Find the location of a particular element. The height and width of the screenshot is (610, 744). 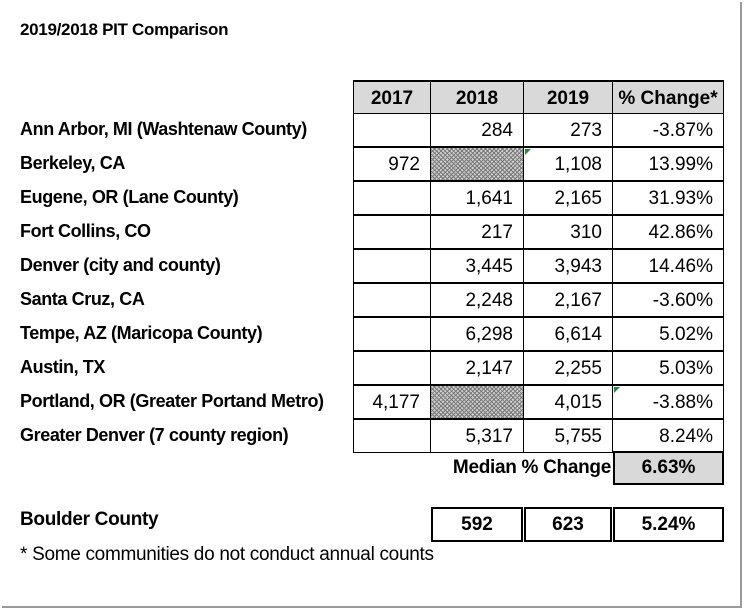

boulder-change-cell: 5.24% is located at coordinates (668, 524).